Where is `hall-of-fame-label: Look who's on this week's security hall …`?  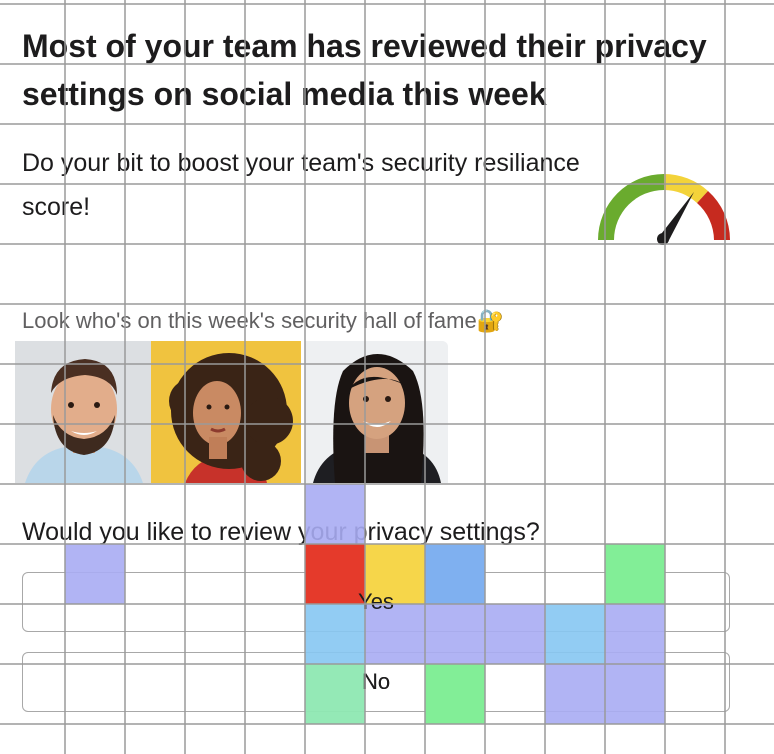
hall-of-fame-label: Look who's on this week's security hall … is located at coordinates (263, 321).